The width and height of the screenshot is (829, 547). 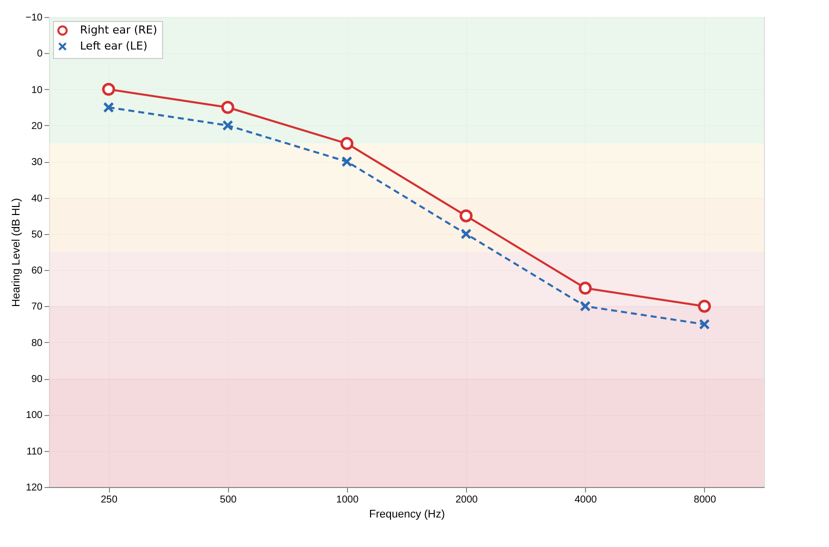 I want to click on y-tick-label: 10, so click(x=37, y=90).